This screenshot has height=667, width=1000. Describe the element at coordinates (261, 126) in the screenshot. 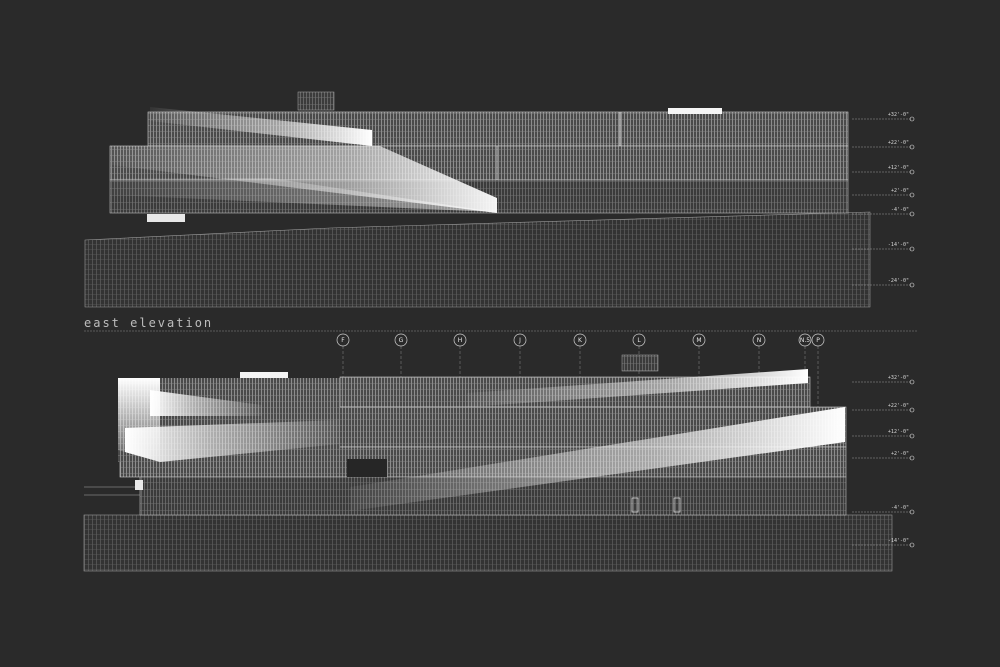

I see `upper-ramp-top` at that location.